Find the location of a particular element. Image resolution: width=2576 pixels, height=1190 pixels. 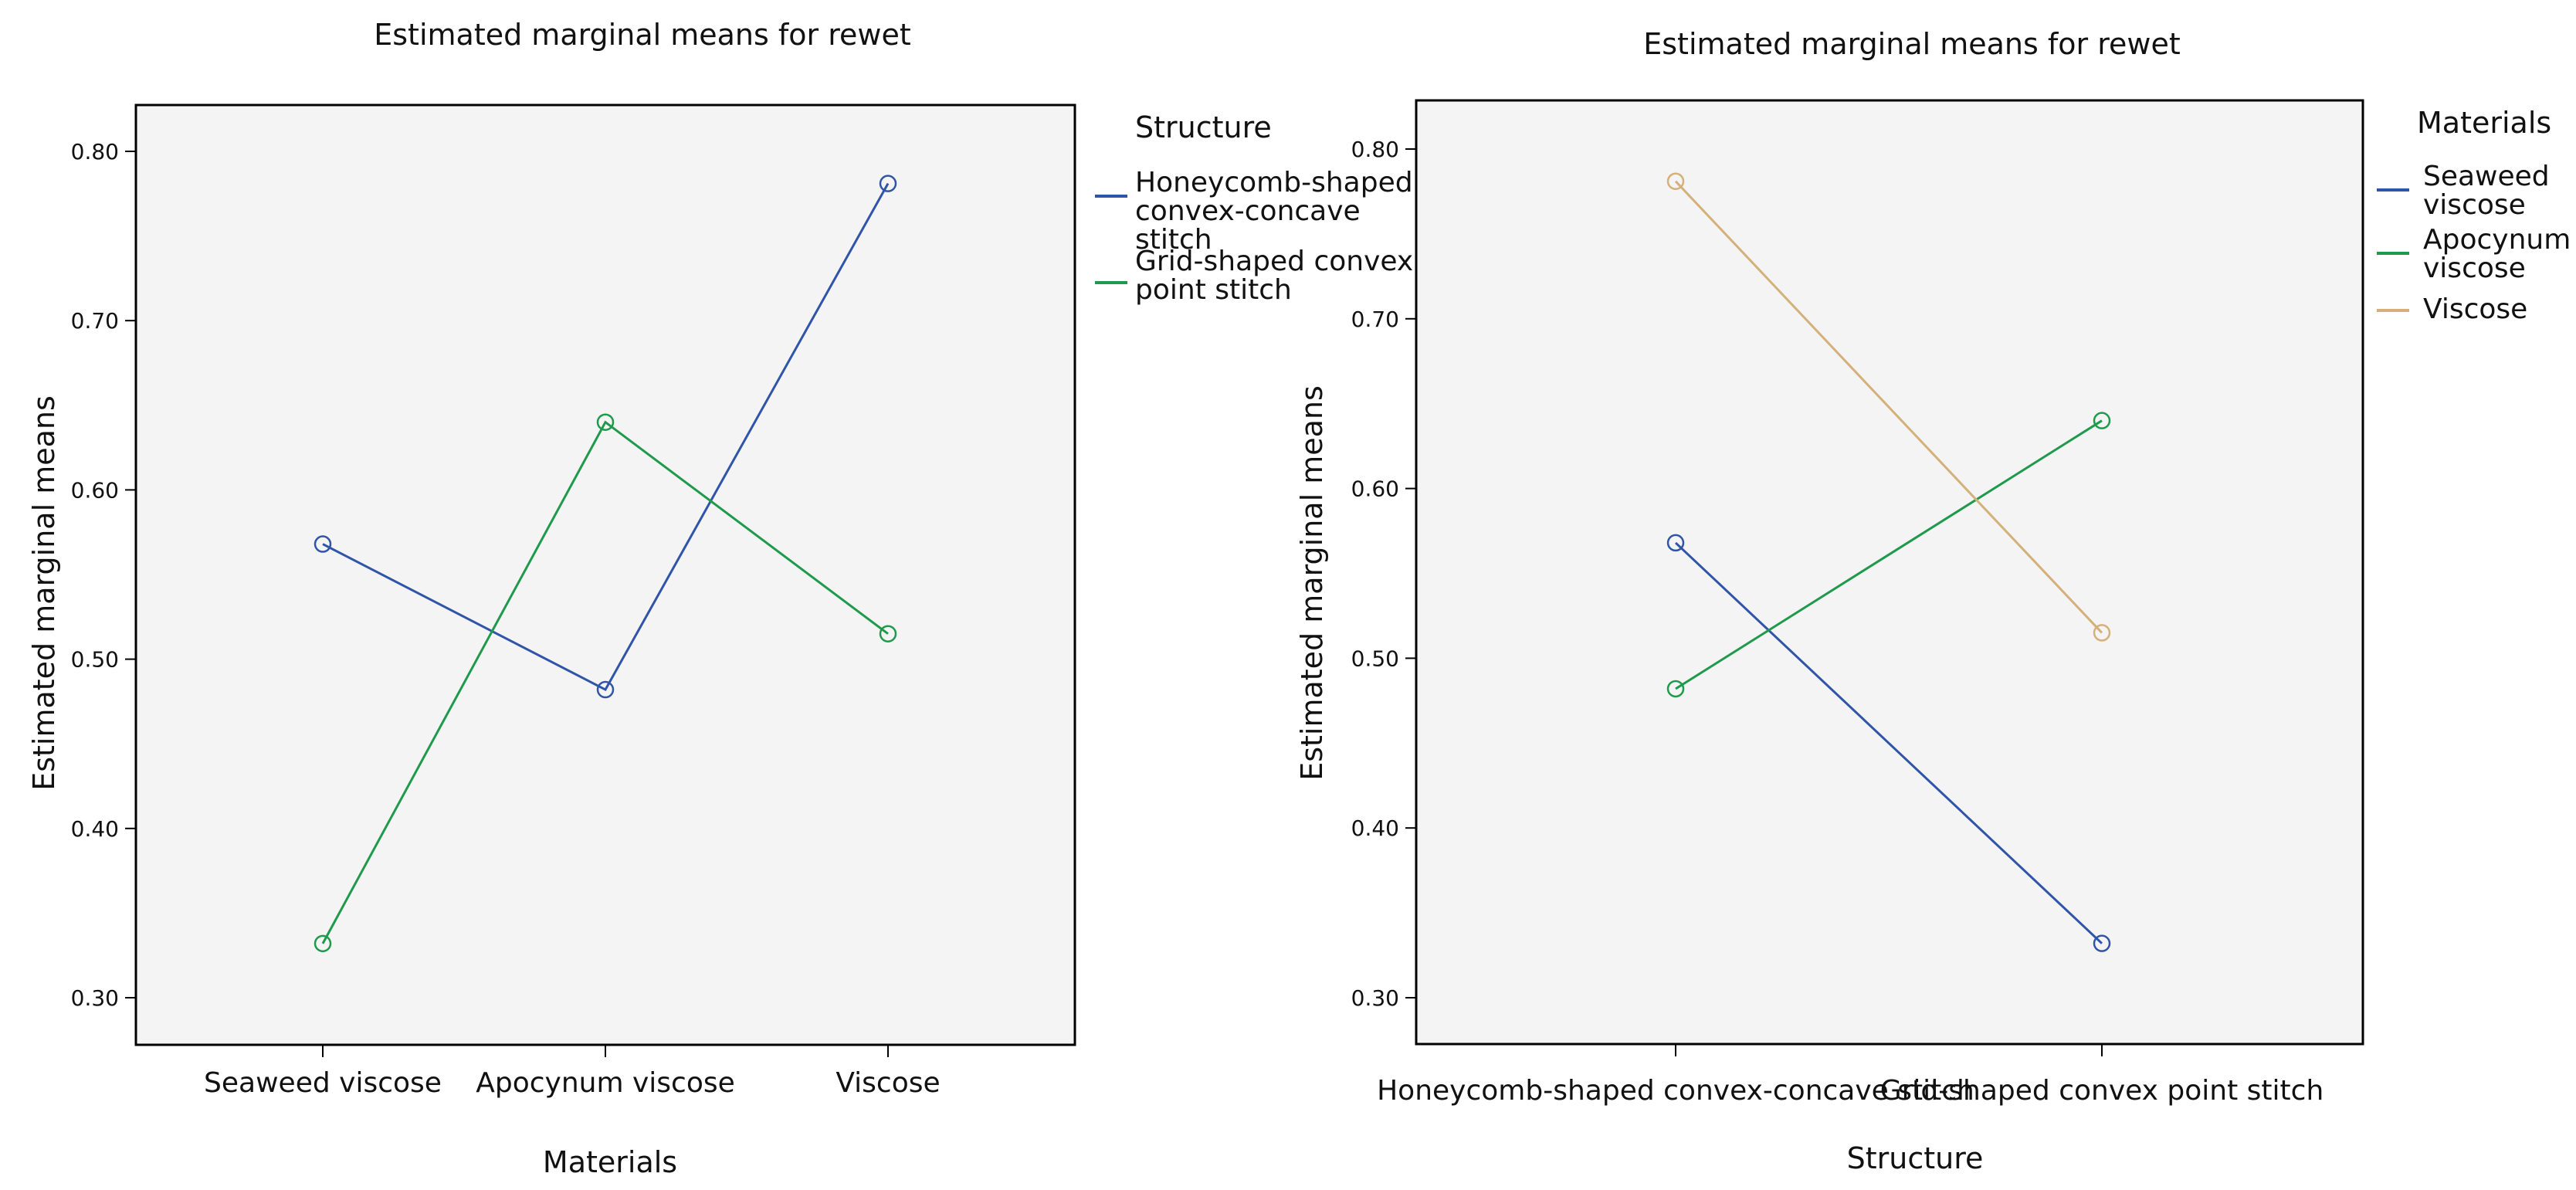

chart-1-legend-label: stitch is located at coordinates (1173, 240).